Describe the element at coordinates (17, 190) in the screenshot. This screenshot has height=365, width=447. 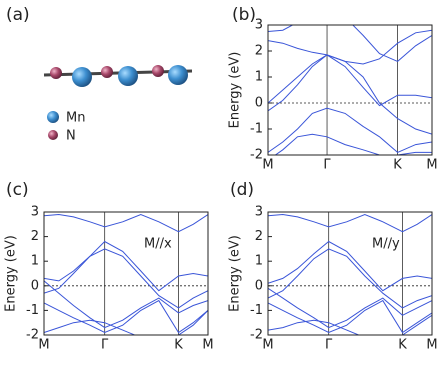
I see `panel-label: (c)` at that location.